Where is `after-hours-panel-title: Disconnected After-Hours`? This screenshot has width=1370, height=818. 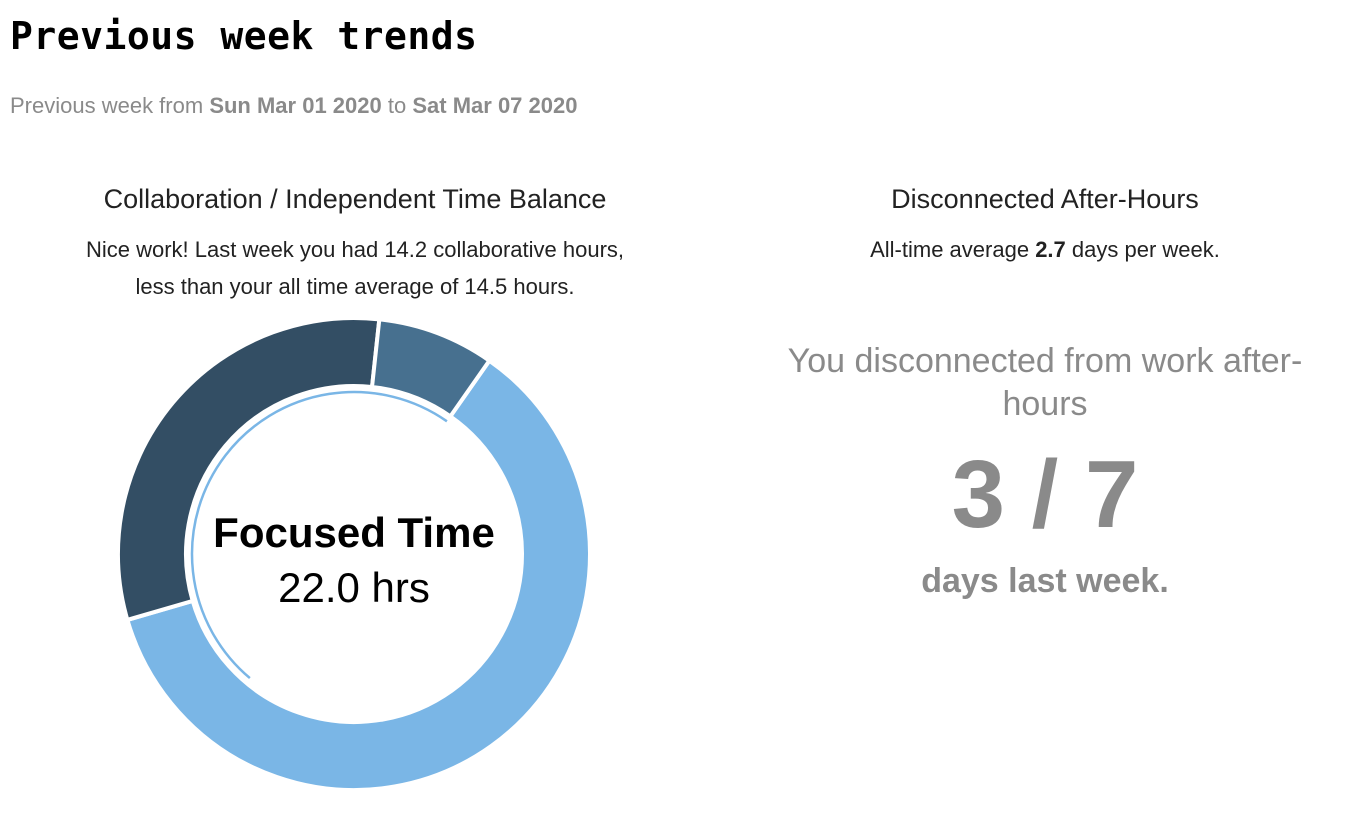
after-hours-panel-title: Disconnected After-Hours is located at coordinates (1045, 199).